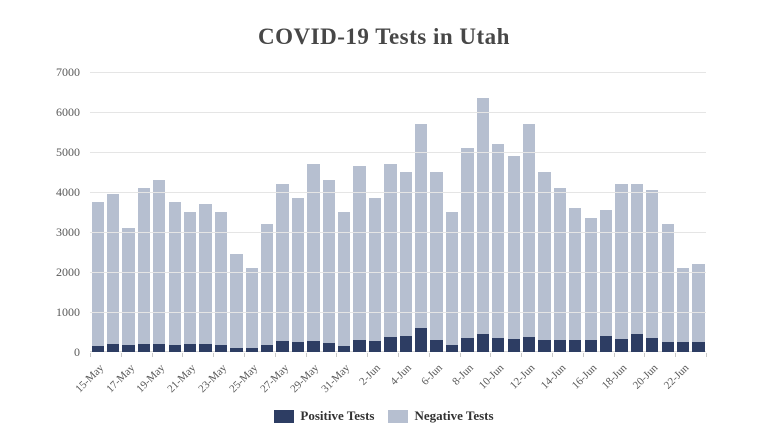  What do you see at coordinates (266, 212) in the screenshot?
I see `bar-26-May` at bounding box center [266, 212].